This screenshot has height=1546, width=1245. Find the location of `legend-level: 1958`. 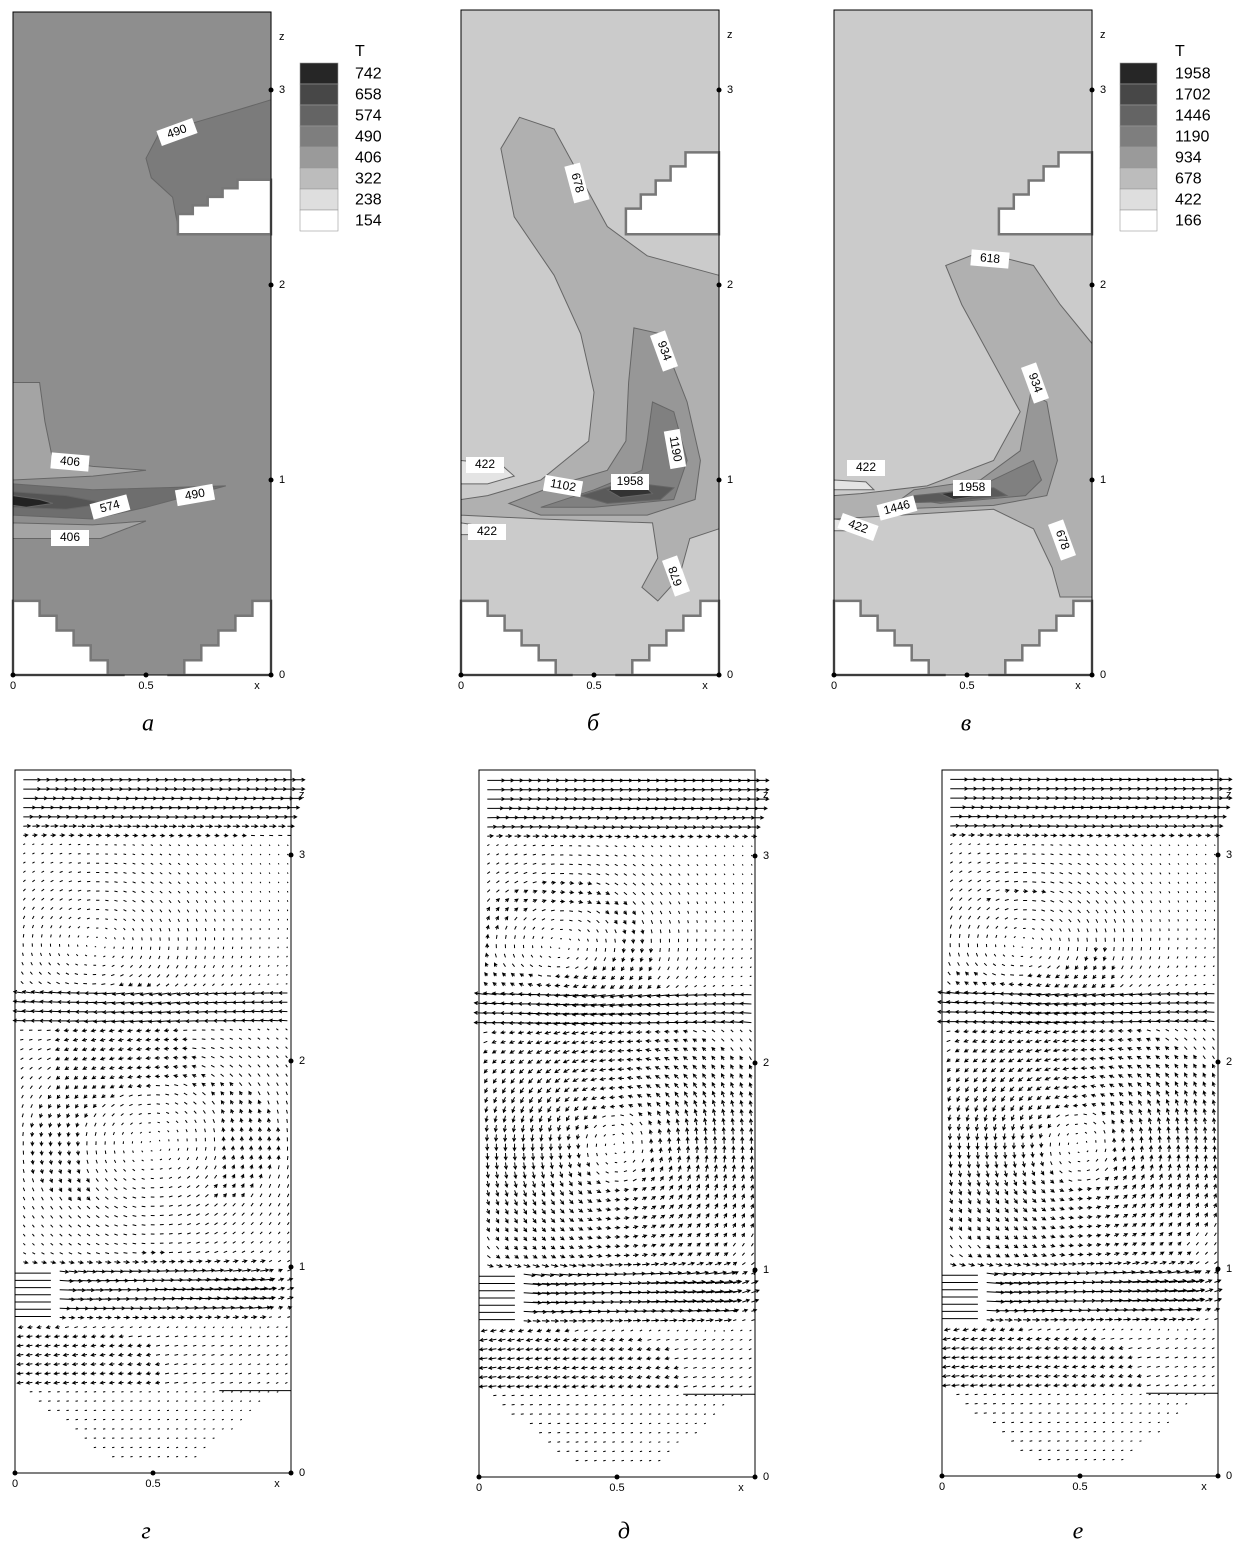

legend-level: 1958 is located at coordinates (1193, 74).